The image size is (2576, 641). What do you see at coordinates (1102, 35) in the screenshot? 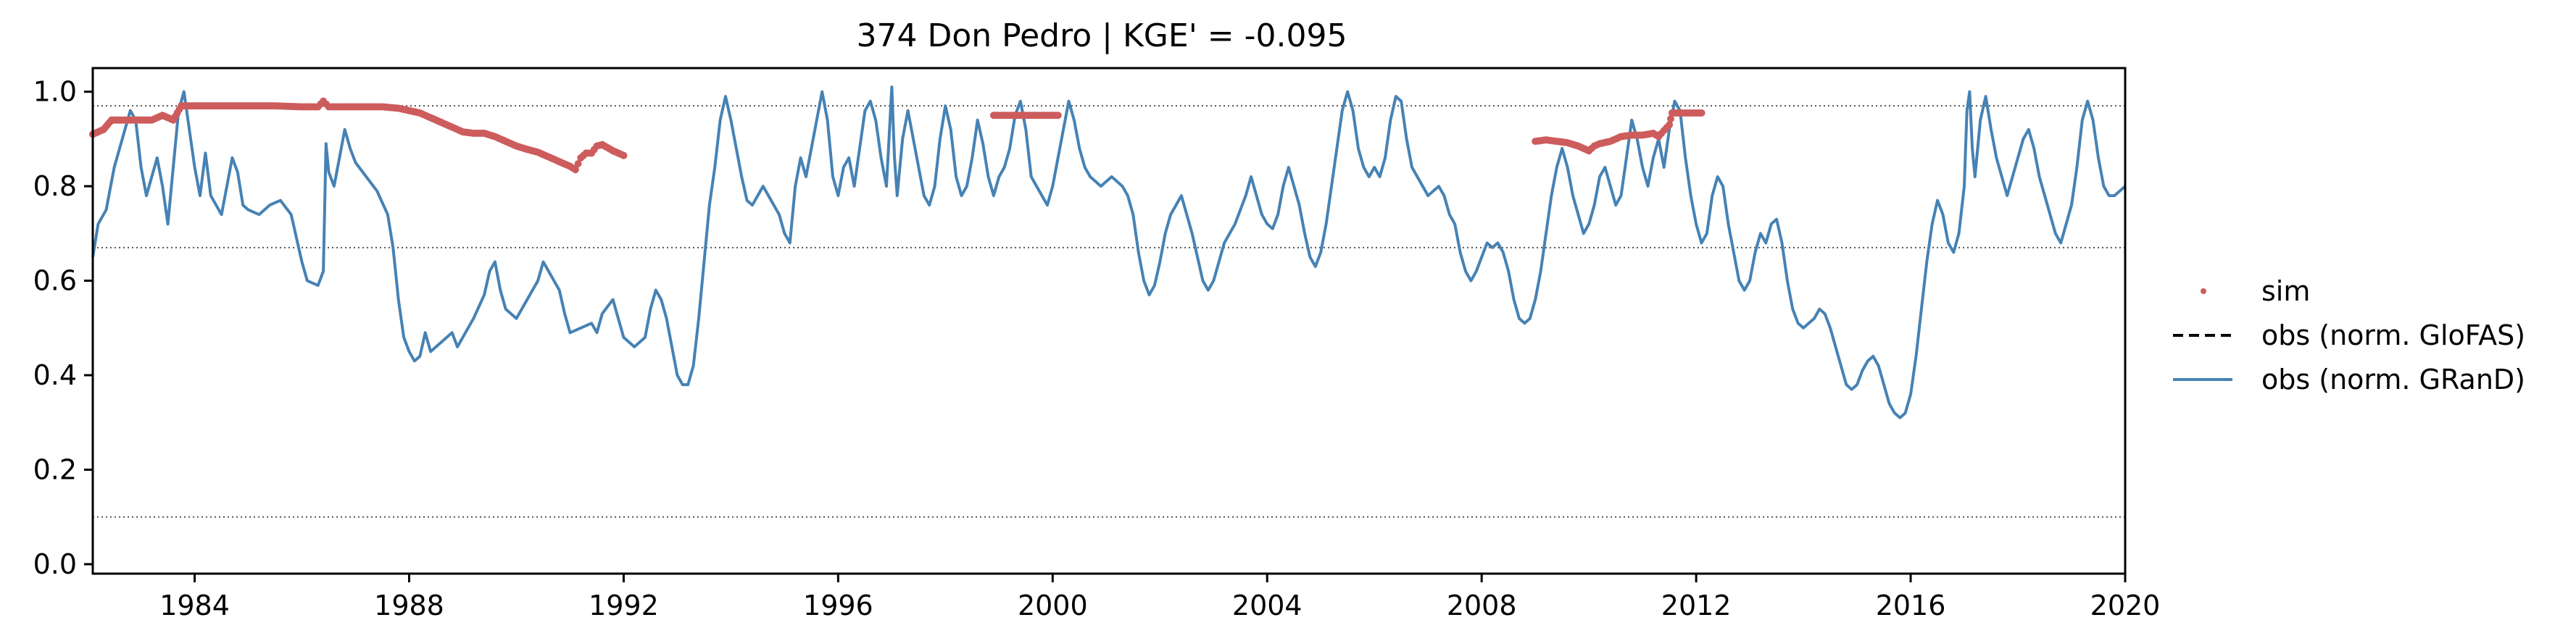
I see `chart-title: 374 Don Pedro | KGE' = -0.095` at bounding box center [1102, 35].